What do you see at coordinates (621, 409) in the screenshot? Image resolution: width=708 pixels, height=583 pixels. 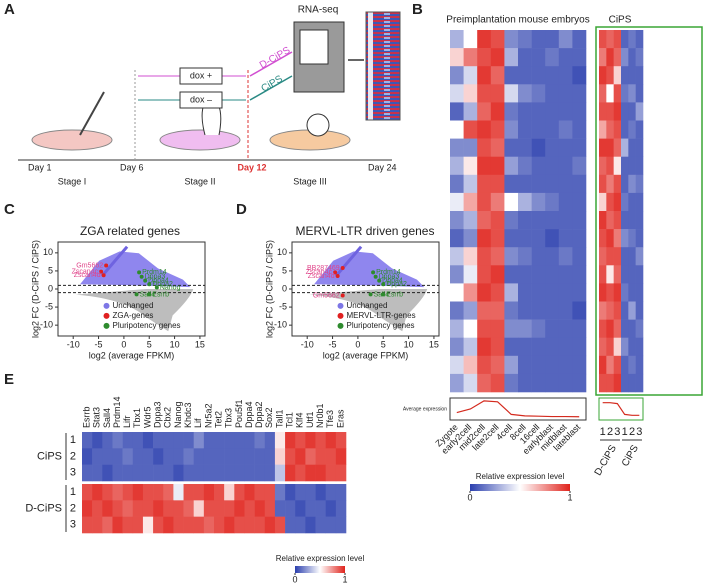 I see `average-line` at bounding box center [621, 409].